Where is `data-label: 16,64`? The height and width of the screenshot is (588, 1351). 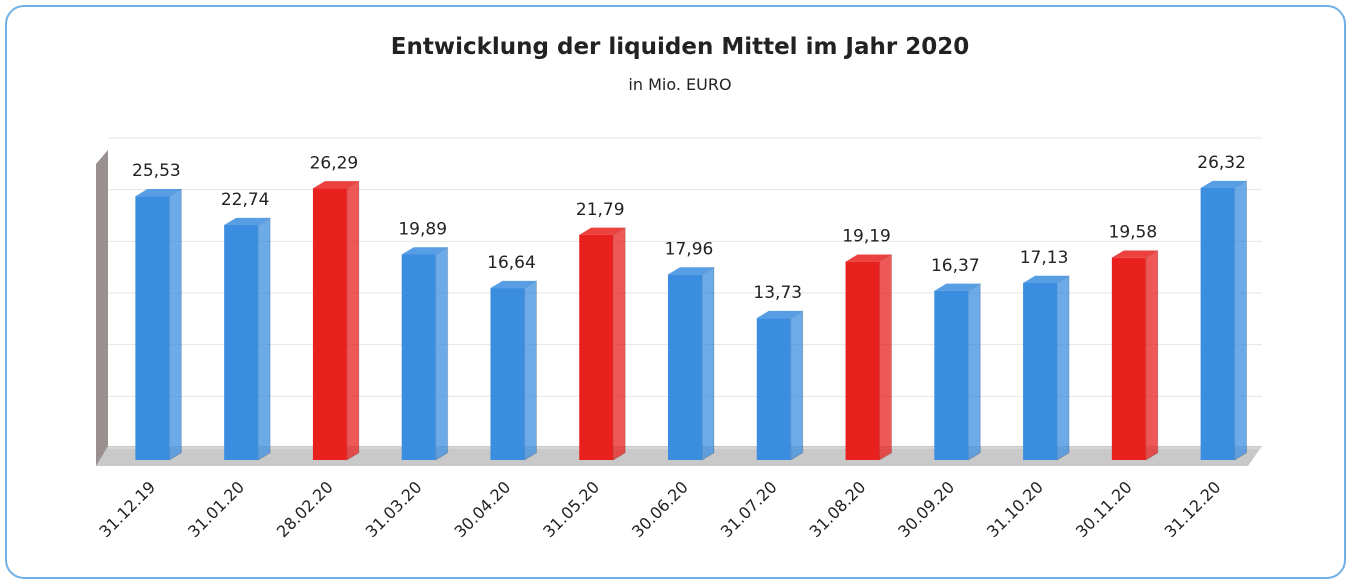
data-label: 16,64 is located at coordinates (511, 263).